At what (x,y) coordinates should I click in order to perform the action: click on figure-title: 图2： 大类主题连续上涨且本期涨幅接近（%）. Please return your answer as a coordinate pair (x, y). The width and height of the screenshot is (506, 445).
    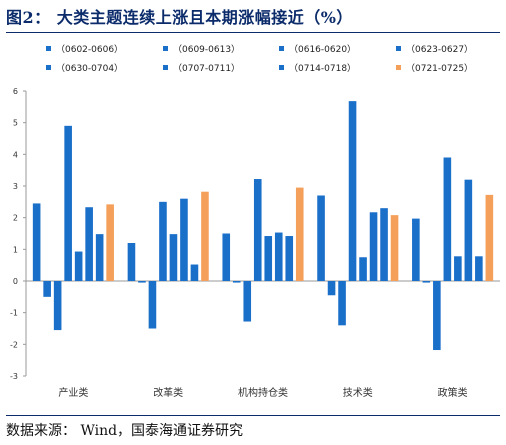
    Looking at the image, I should click on (179, 17).